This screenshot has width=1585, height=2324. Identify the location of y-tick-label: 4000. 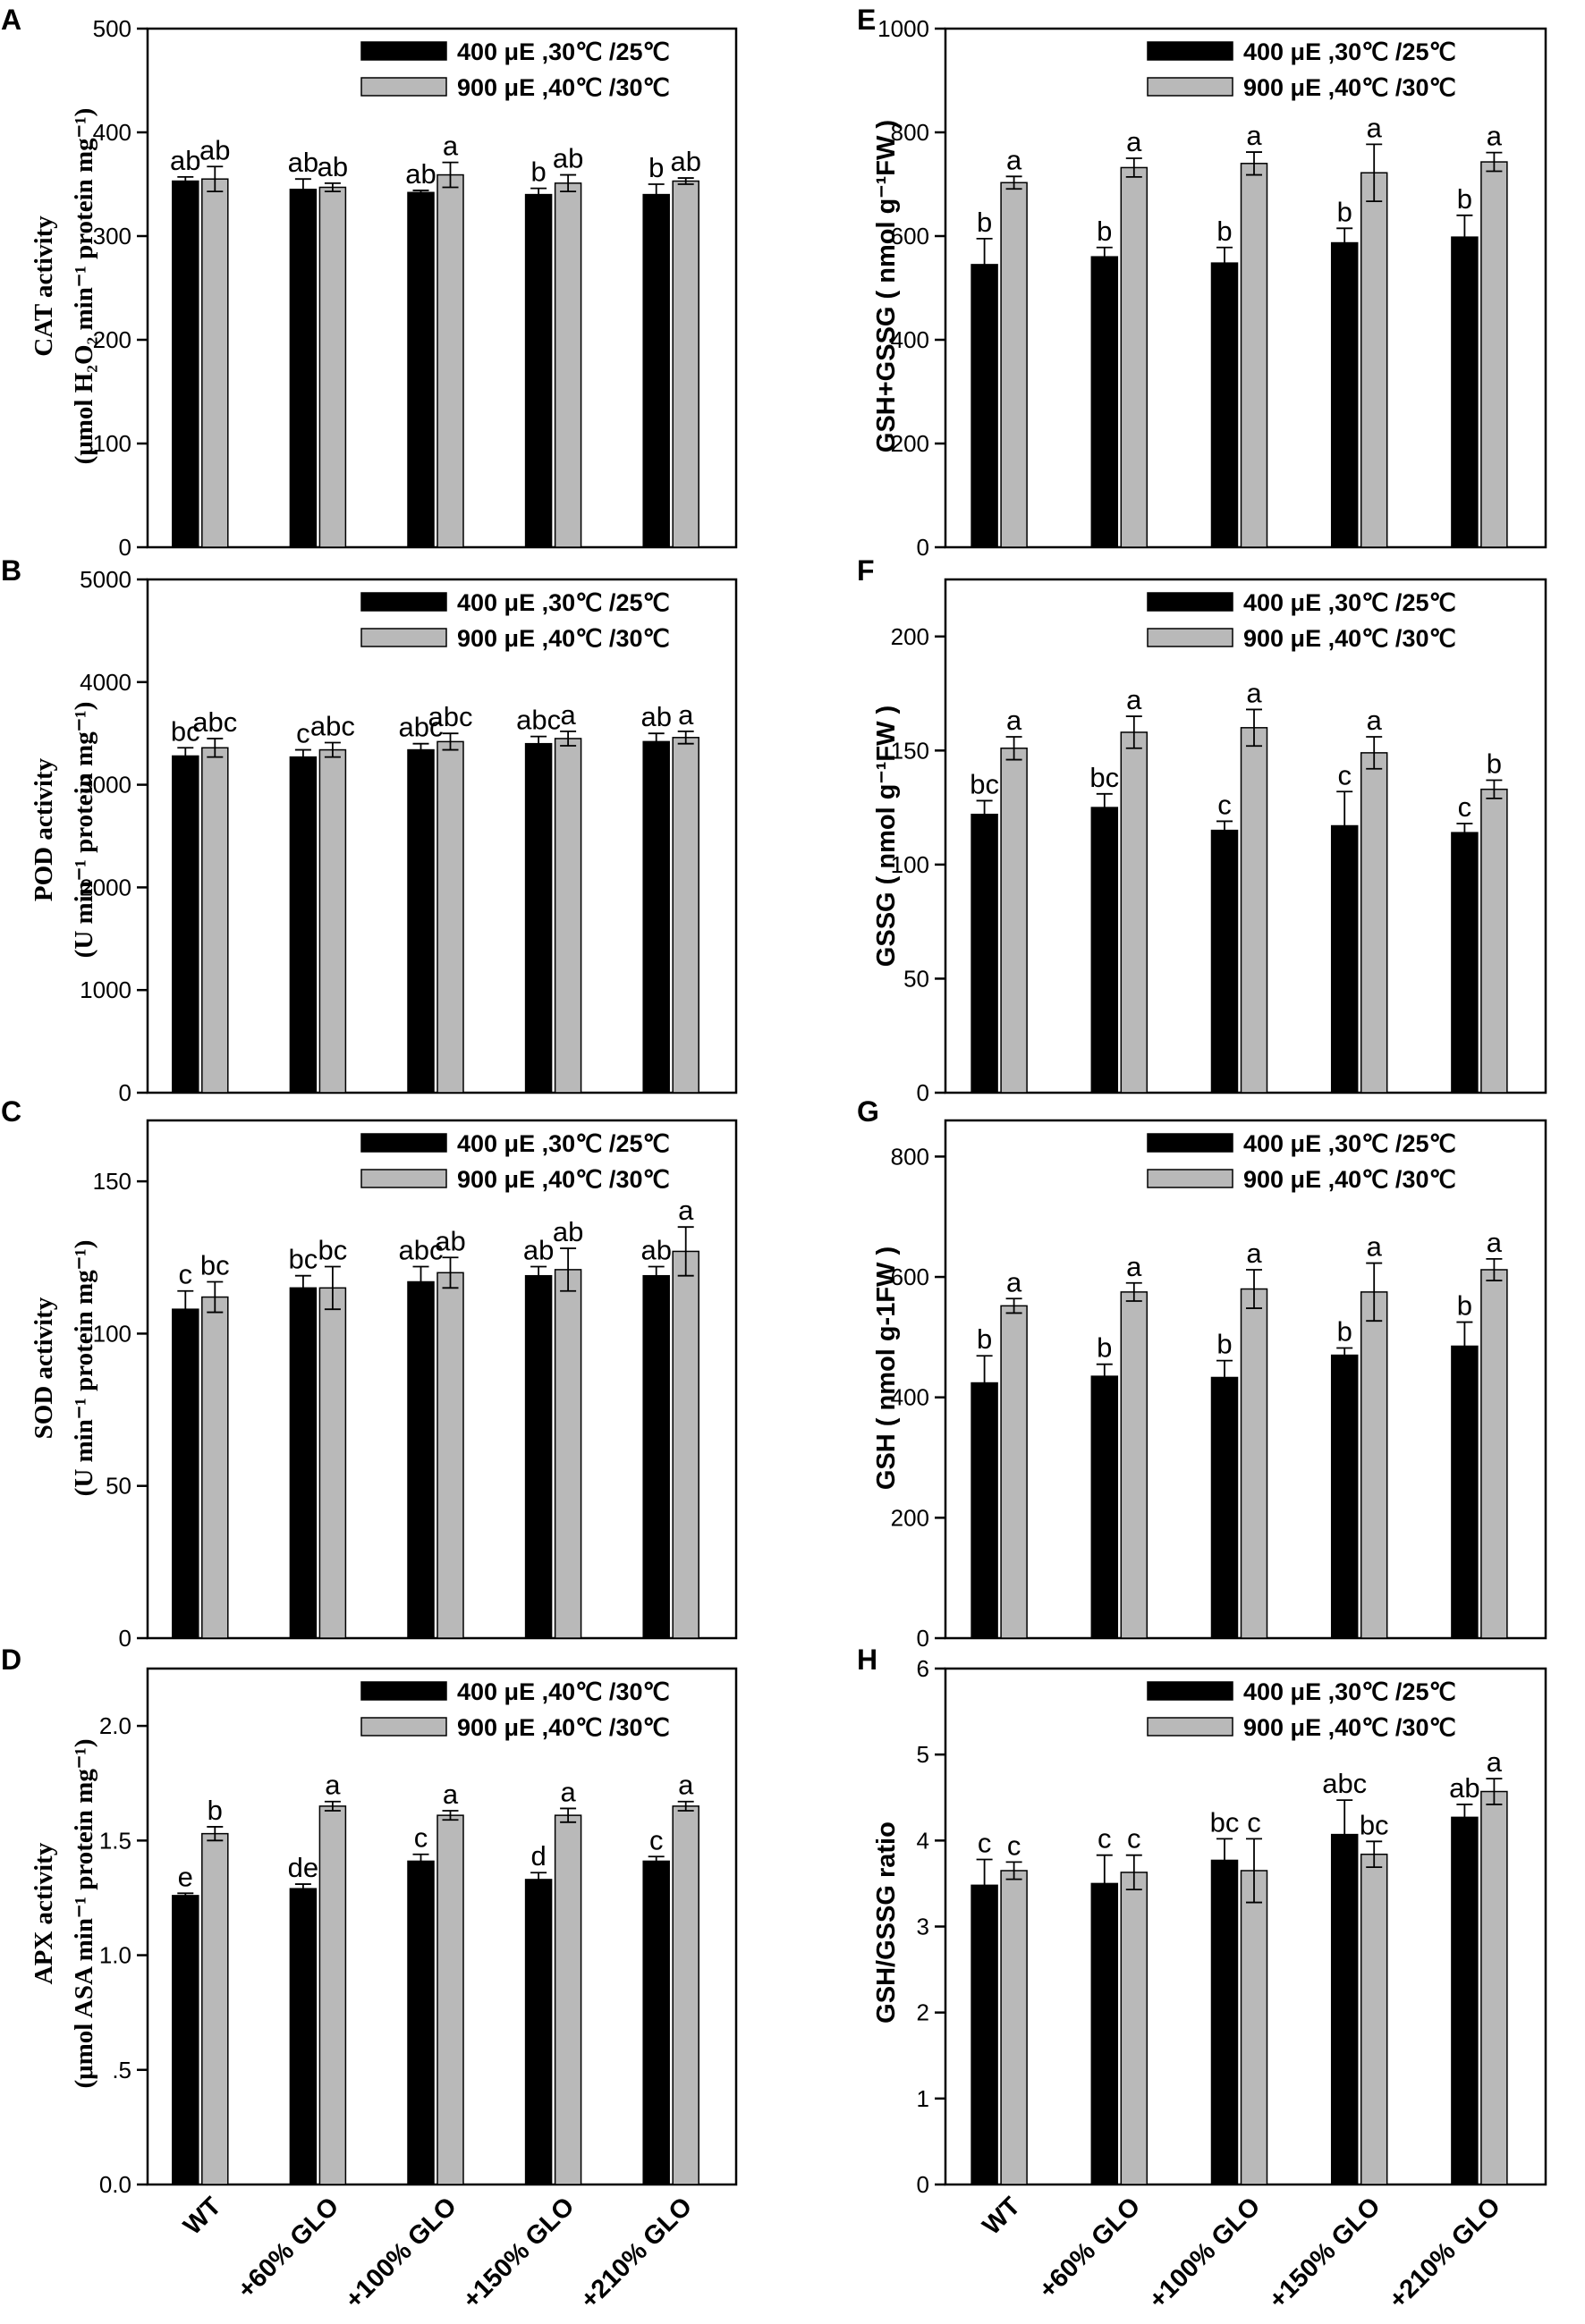
(105, 682).